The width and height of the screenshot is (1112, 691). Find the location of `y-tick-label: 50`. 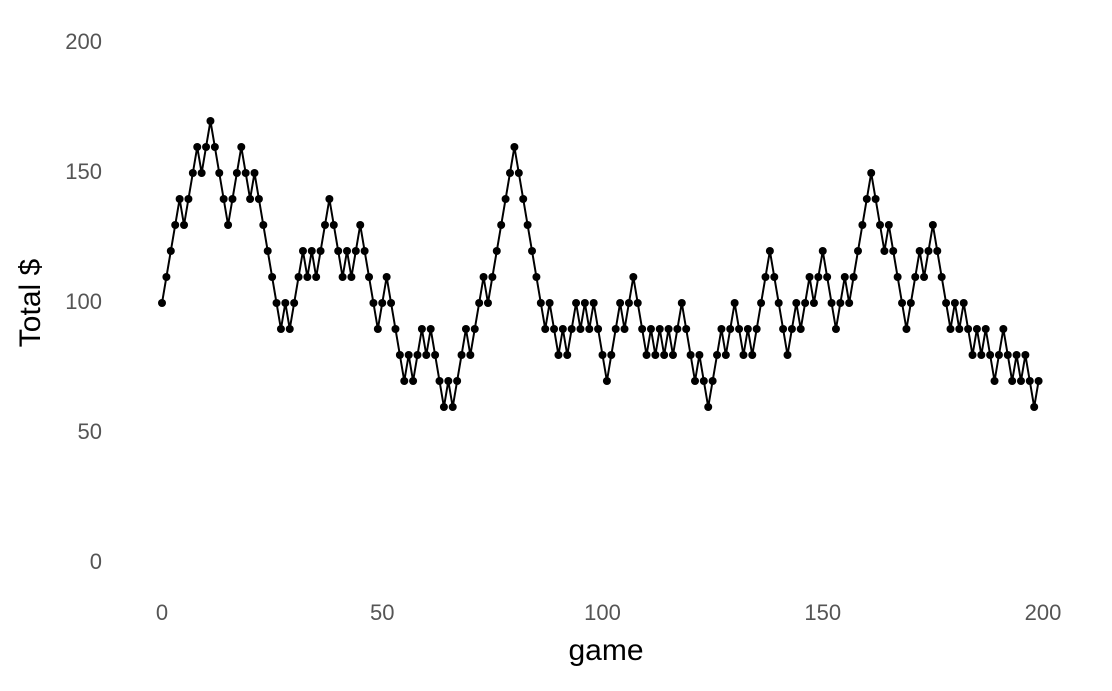

y-tick-label: 50 is located at coordinates (90, 431).